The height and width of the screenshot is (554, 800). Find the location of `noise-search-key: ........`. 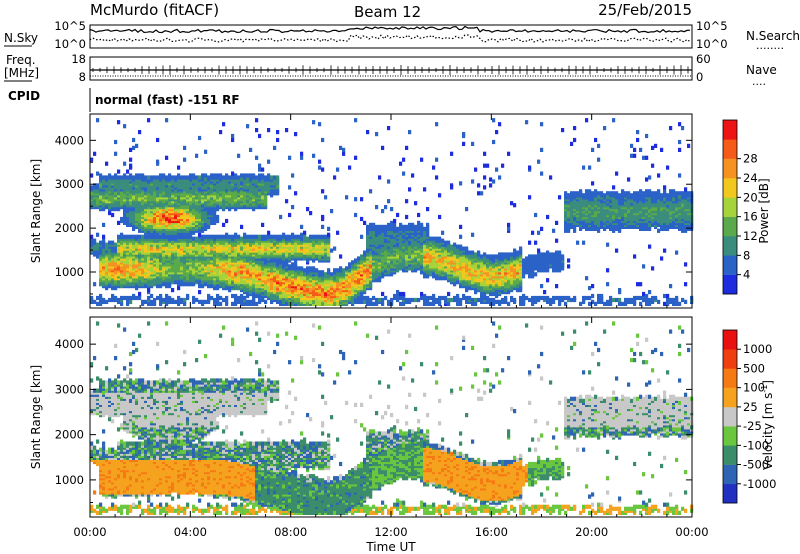

noise-search-key: ........ is located at coordinates (770, 45).